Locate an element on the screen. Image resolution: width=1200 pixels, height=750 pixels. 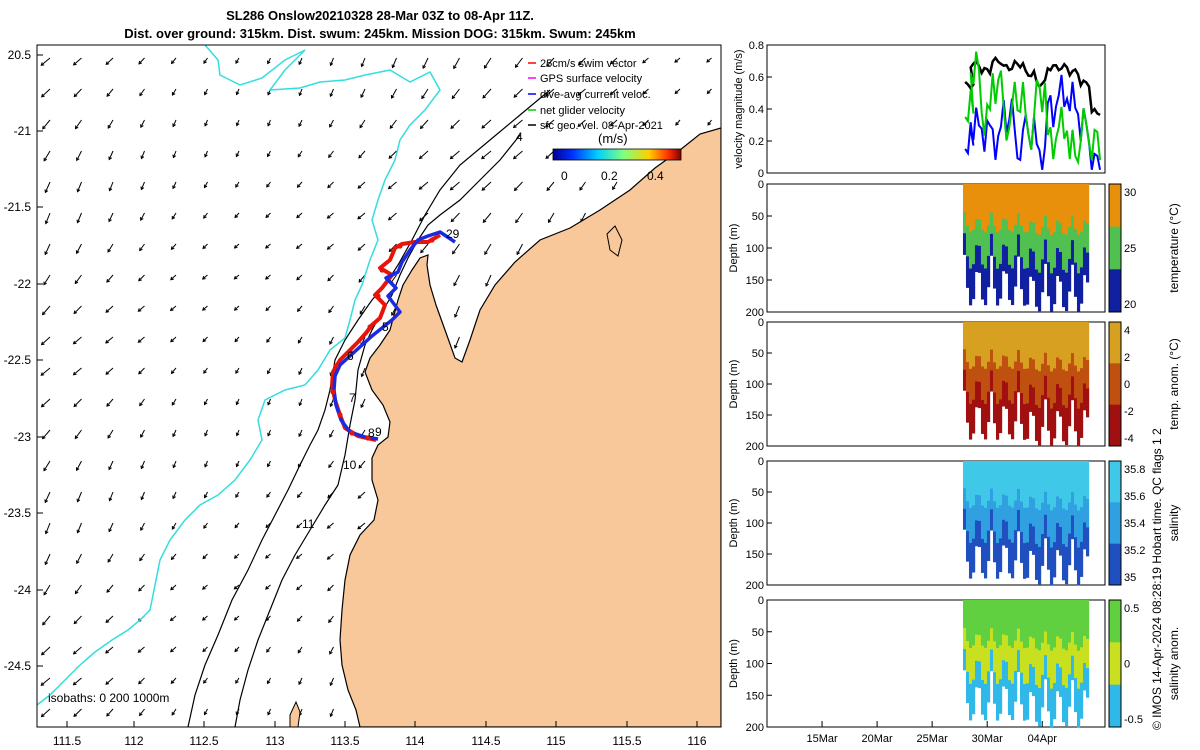
lat-tick-label: -21 is located at coordinates (23, 131).